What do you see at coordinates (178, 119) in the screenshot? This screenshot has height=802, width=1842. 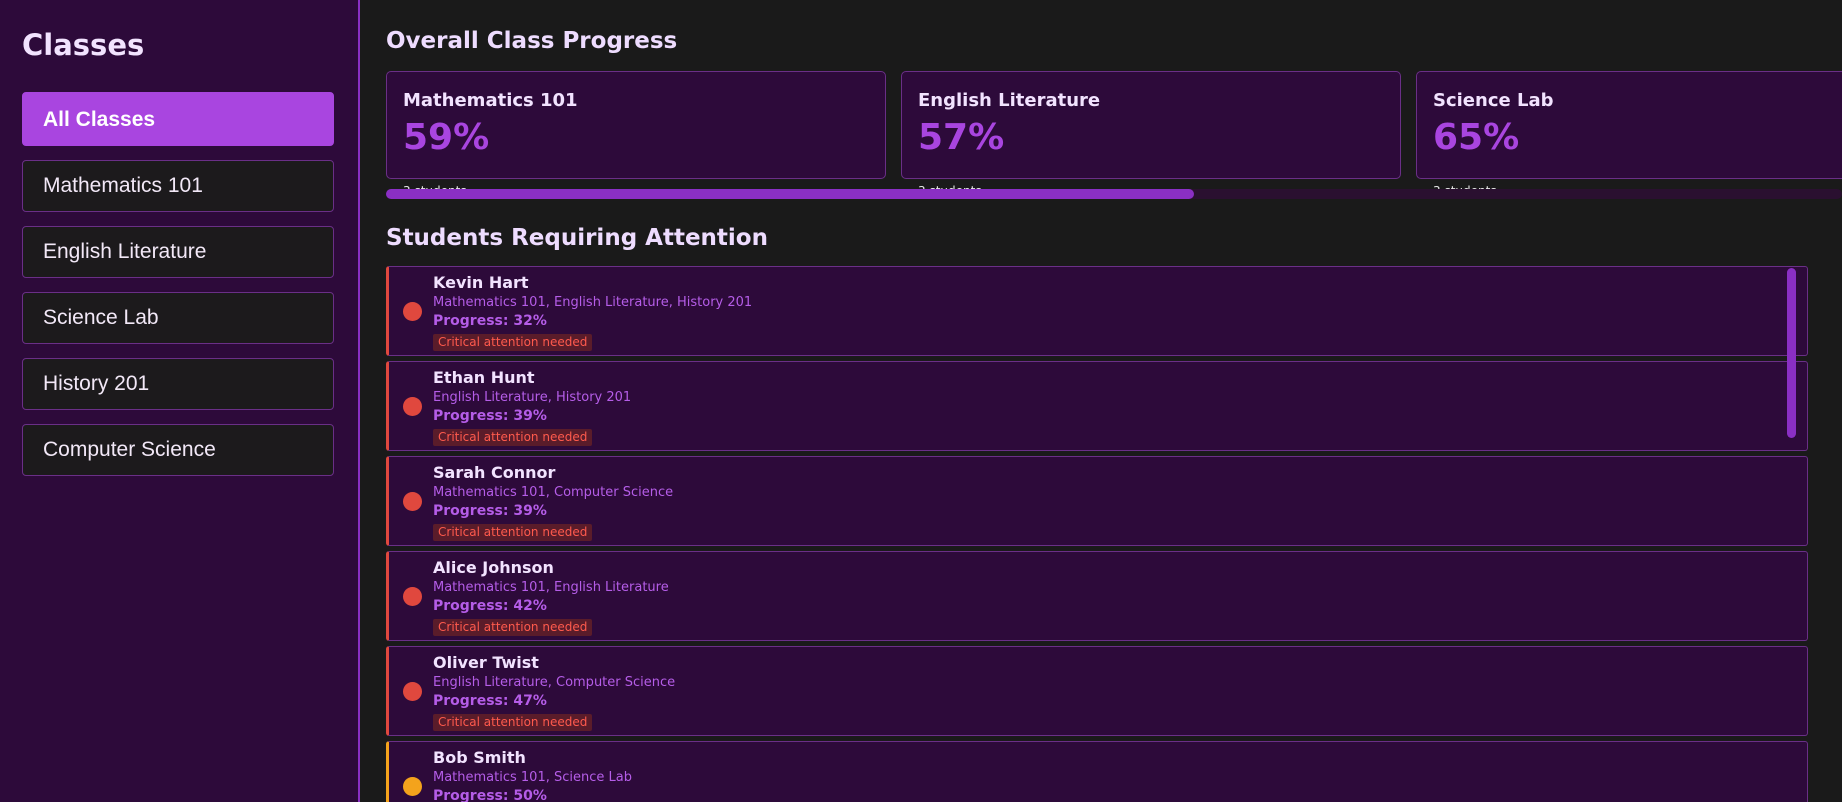 I see `sidebar-item-all-classes: All Classes` at bounding box center [178, 119].